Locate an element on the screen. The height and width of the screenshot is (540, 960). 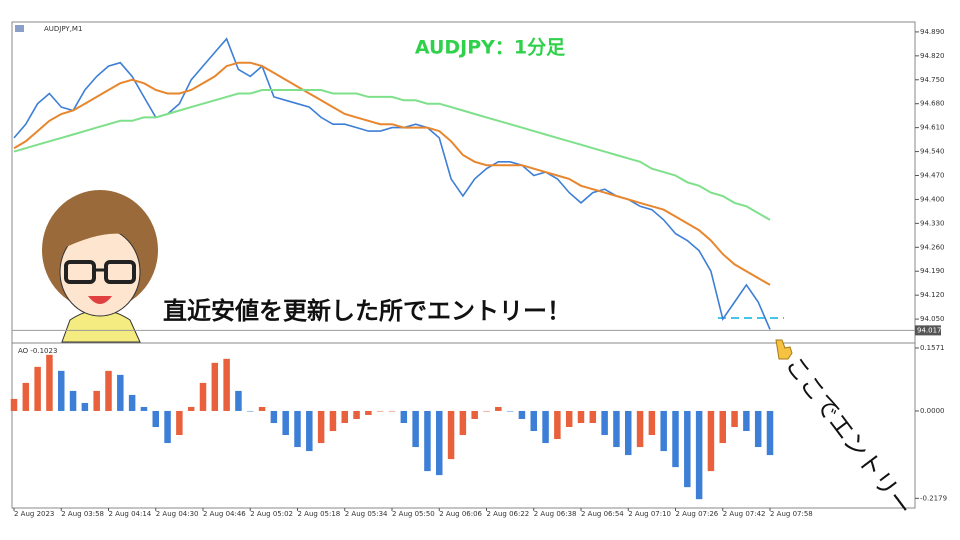
annotation-title: AUDJPY：1分足 is located at coordinates (490, 48).